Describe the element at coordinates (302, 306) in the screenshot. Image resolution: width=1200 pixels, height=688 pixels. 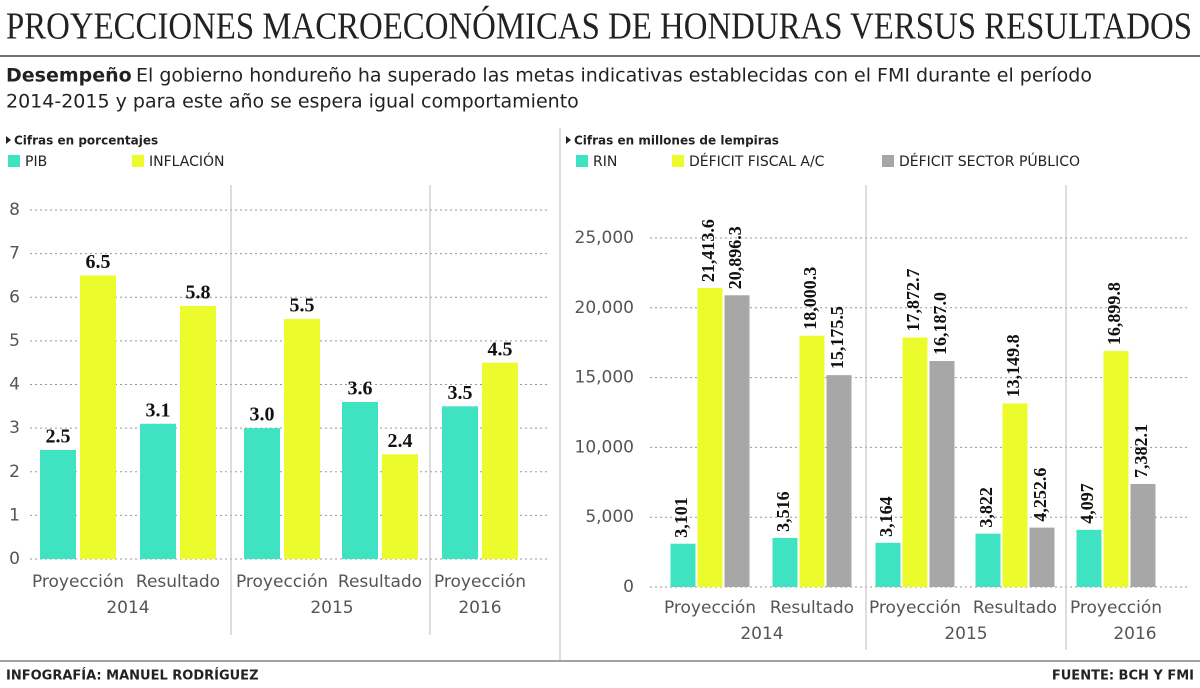
I see `value-label: 5.5` at that location.